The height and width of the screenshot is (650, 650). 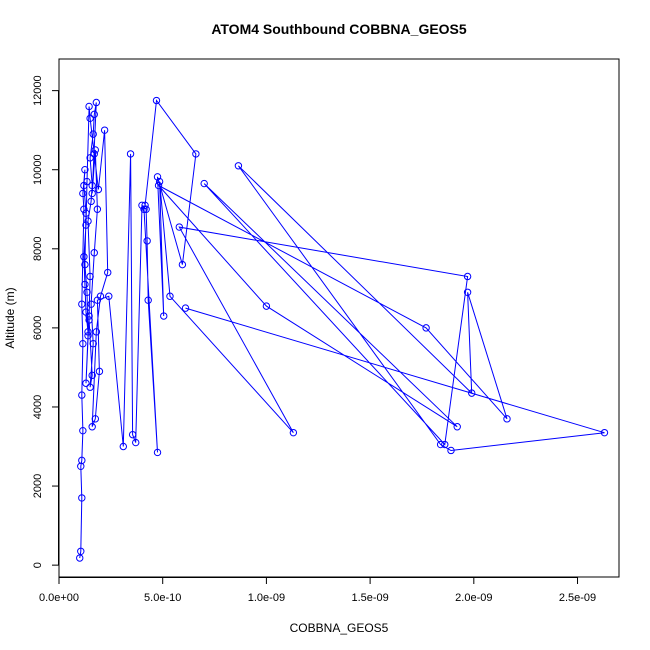 What do you see at coordinates (59, 598) in the screenshot?
I see `x-tick-label: 0.0e+00` at bounding box center [59, 598].